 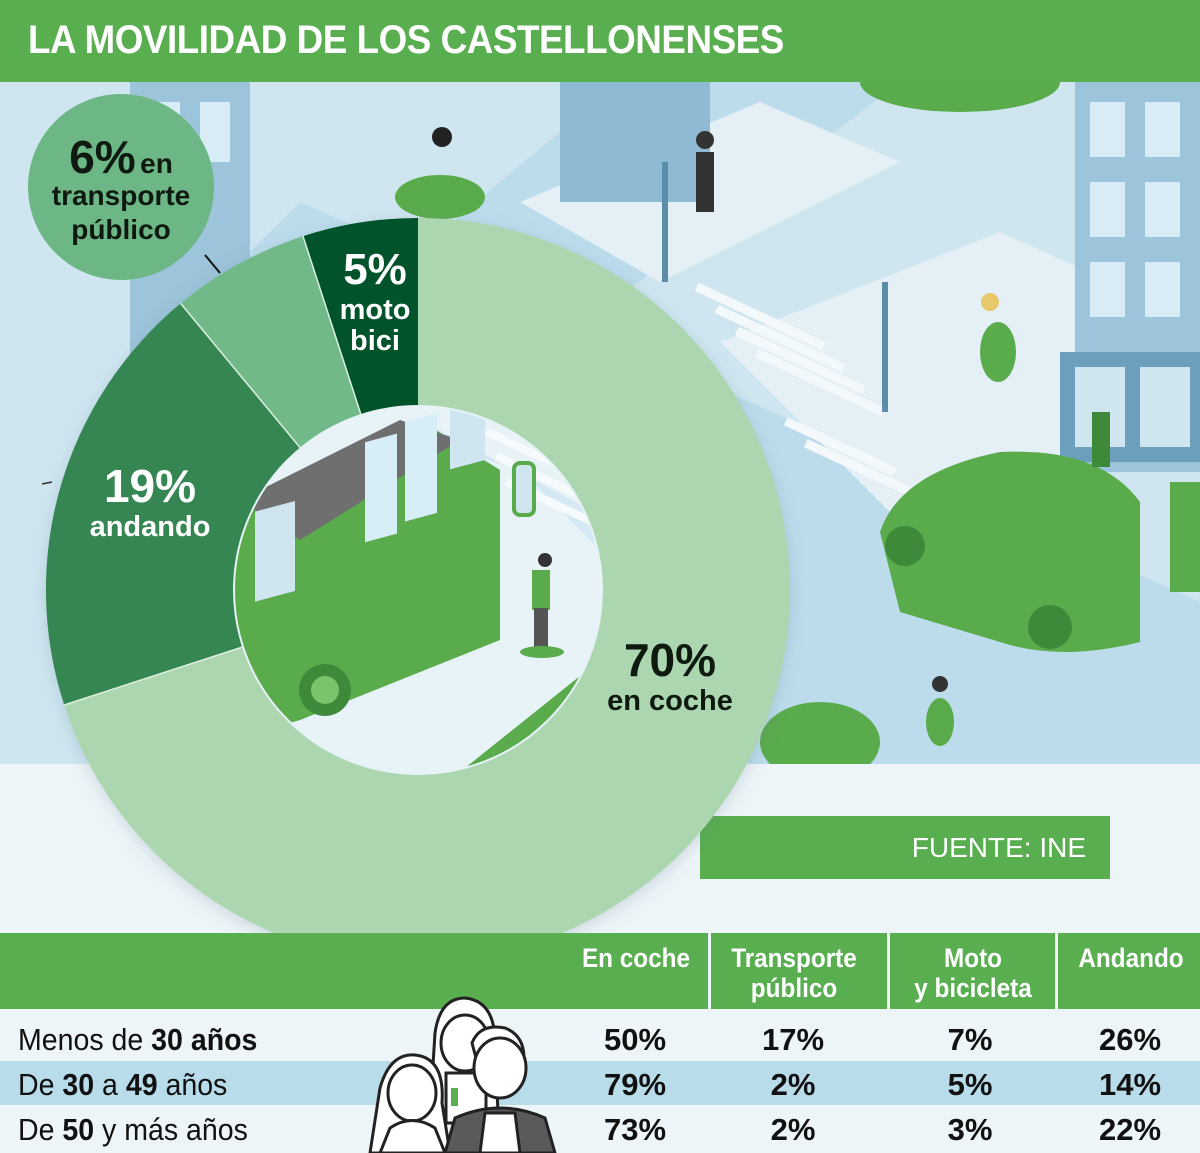 I want to click on slice-andando, so click(x=173, y=504).